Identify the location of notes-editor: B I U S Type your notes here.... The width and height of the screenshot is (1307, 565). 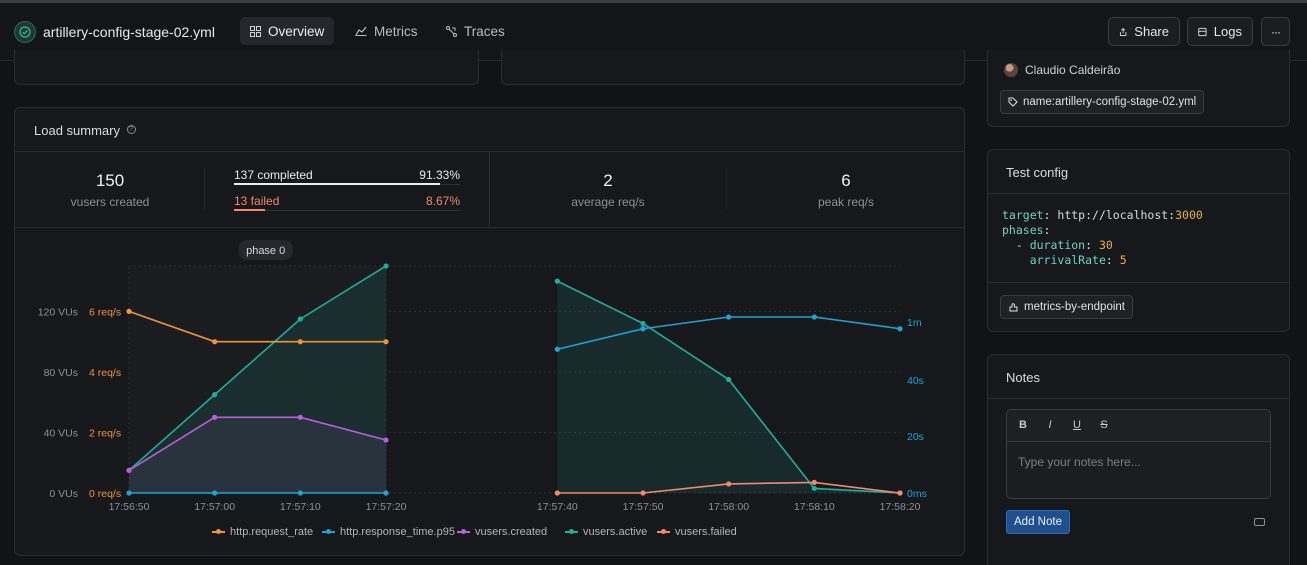
(1138, 454).